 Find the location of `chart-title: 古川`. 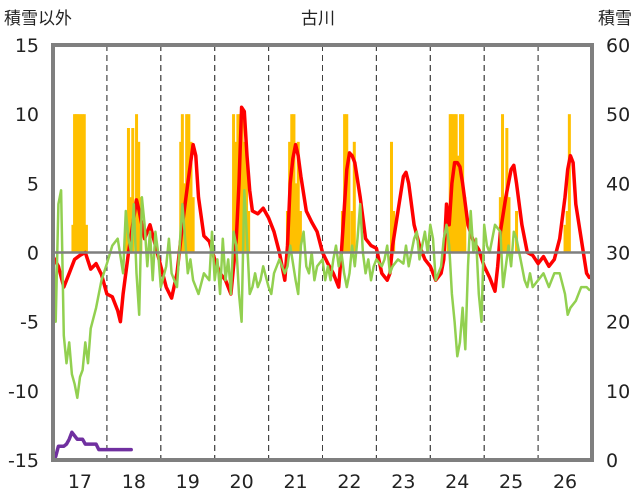

chart-title: 古川 is located at coordinates (318, 19).